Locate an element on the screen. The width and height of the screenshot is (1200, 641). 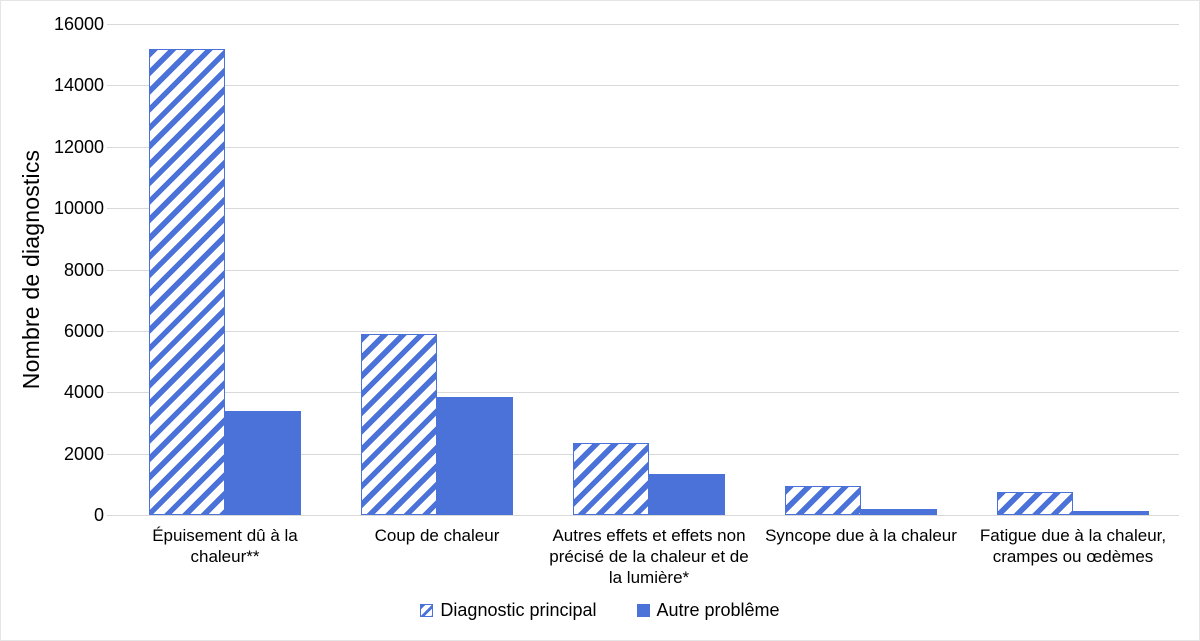
solid-swatch-icon is located at coordinates (643, 610).